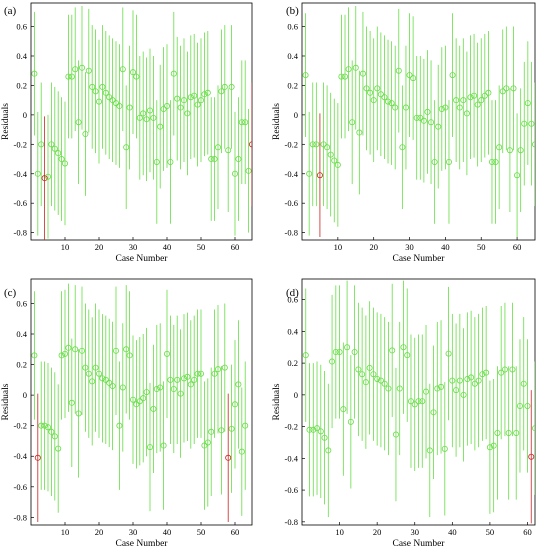  I want to click on x-axis-label: Case Number, so click(419, 259).